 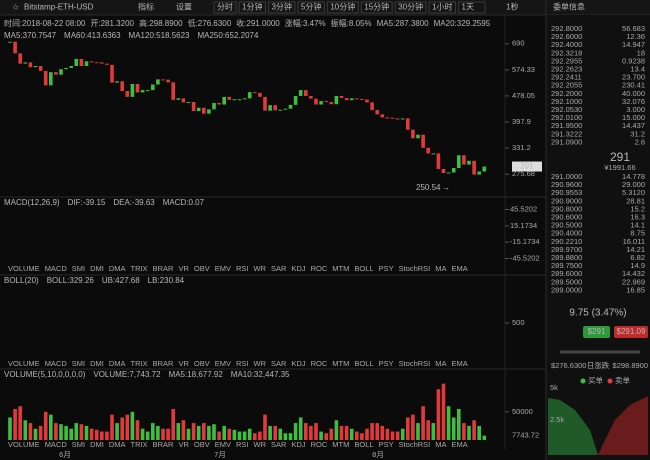 What do you see at coordinates (59, 7) in the screenshot?
I see `symbol: Bitstamp-ETH-USD` at bounding box center [59, 7].